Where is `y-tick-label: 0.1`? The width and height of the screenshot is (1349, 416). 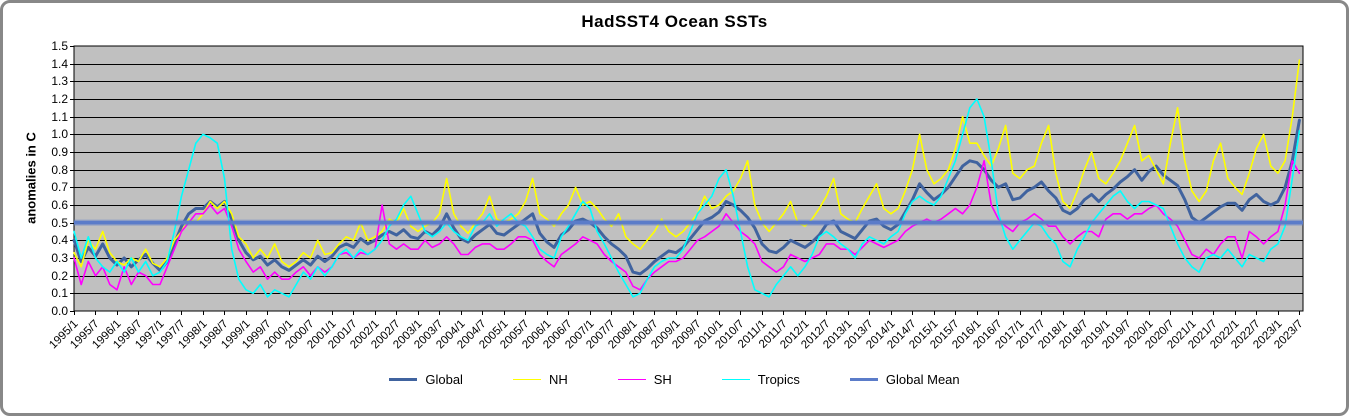 y-tick-label: 0.1 is located at coordinates (59, 293).